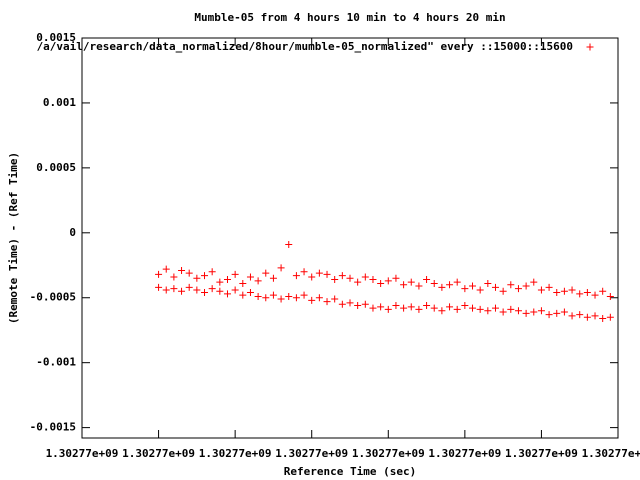 The height and width of the screenshot is (480, 640). Describe the element at coordinates (56, 167) in the screenshot. I see `y-tick-label: 0.0005` at that location.